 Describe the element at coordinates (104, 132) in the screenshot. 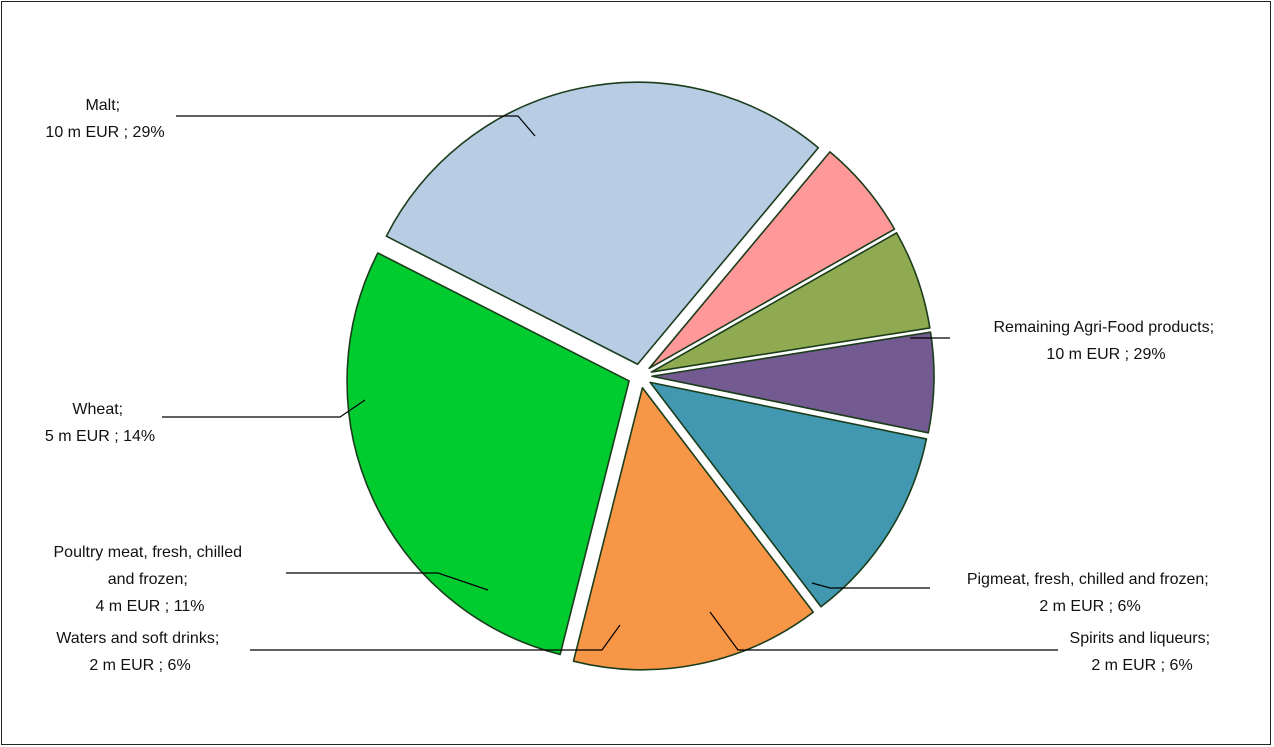

I see `label-malt-value: 10 m EUR ; 29%` at that location.